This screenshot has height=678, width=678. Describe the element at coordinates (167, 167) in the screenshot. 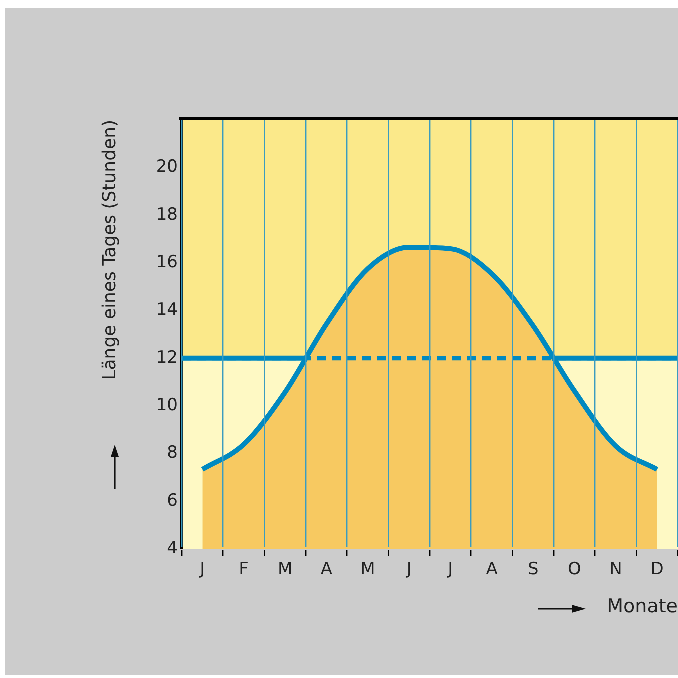

I see `y-tick-label: 20` at that location.